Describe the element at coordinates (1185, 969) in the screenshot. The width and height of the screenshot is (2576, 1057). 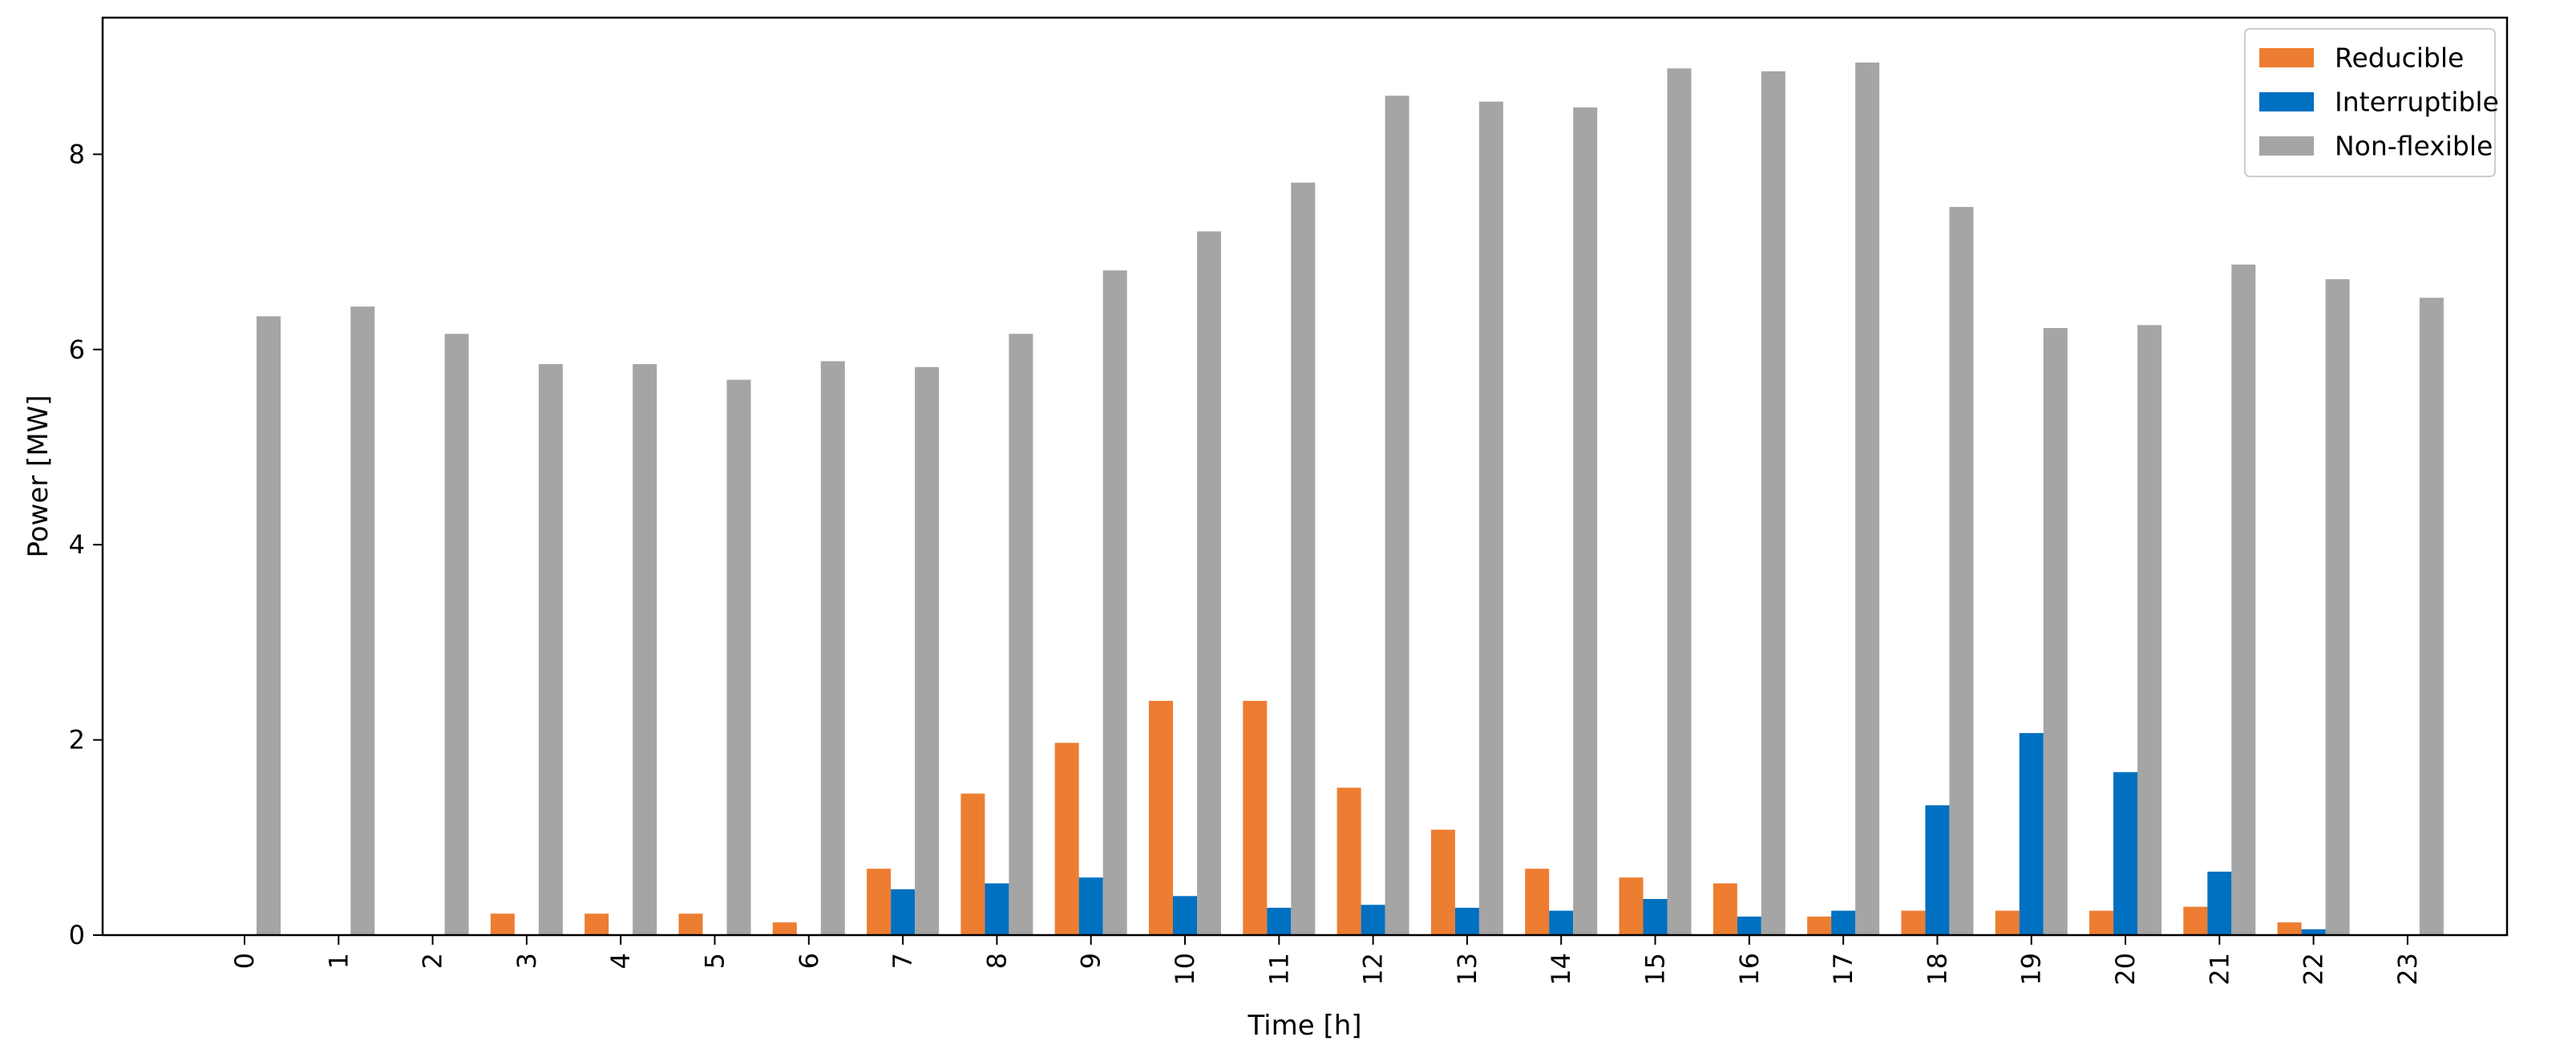
I see `x-tick-label: 10` at that location.